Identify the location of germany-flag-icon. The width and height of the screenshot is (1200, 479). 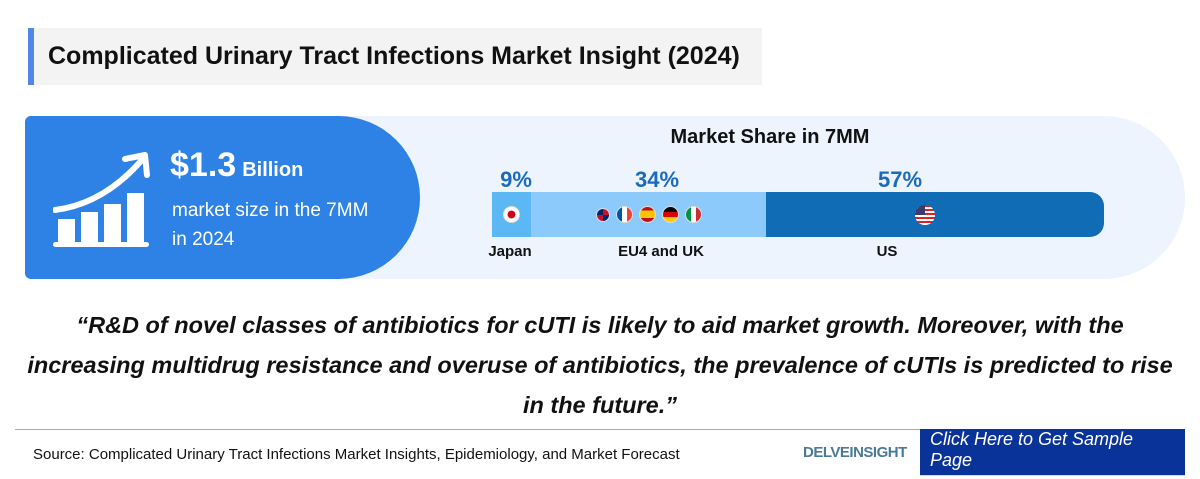
(670, 214).